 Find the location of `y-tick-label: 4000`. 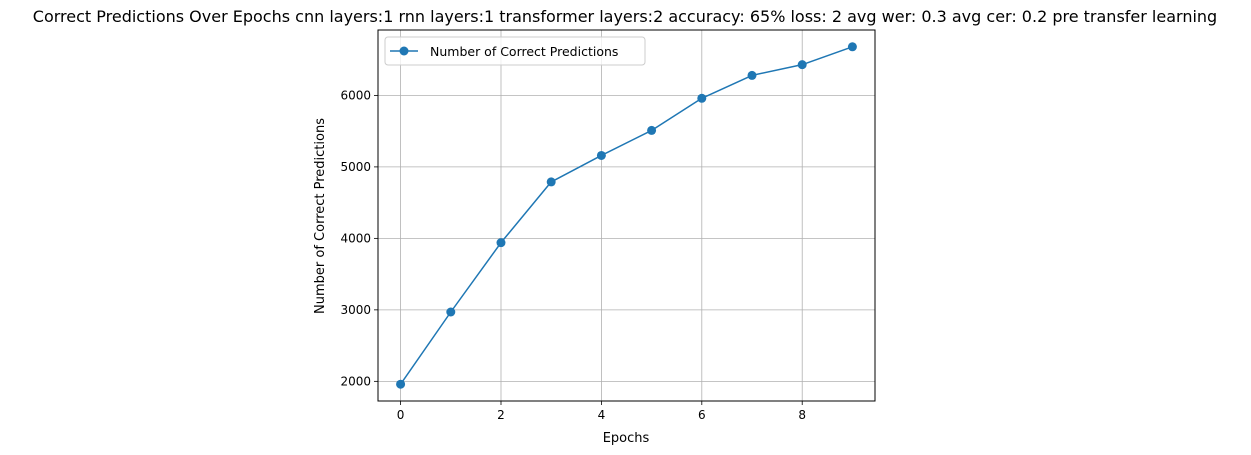

y-tick-label: 4000 is located at coordinates (355, 238).